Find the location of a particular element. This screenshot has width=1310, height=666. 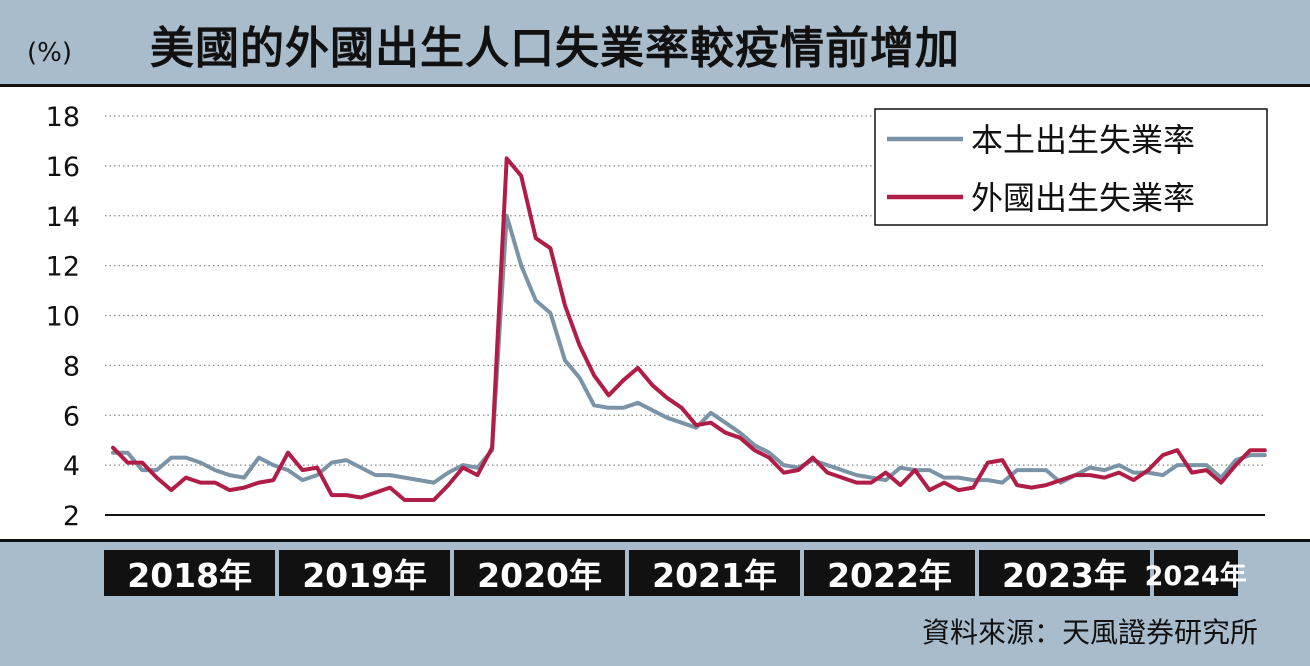

year-label: 2024年 is located at coordinates (1196, 573).